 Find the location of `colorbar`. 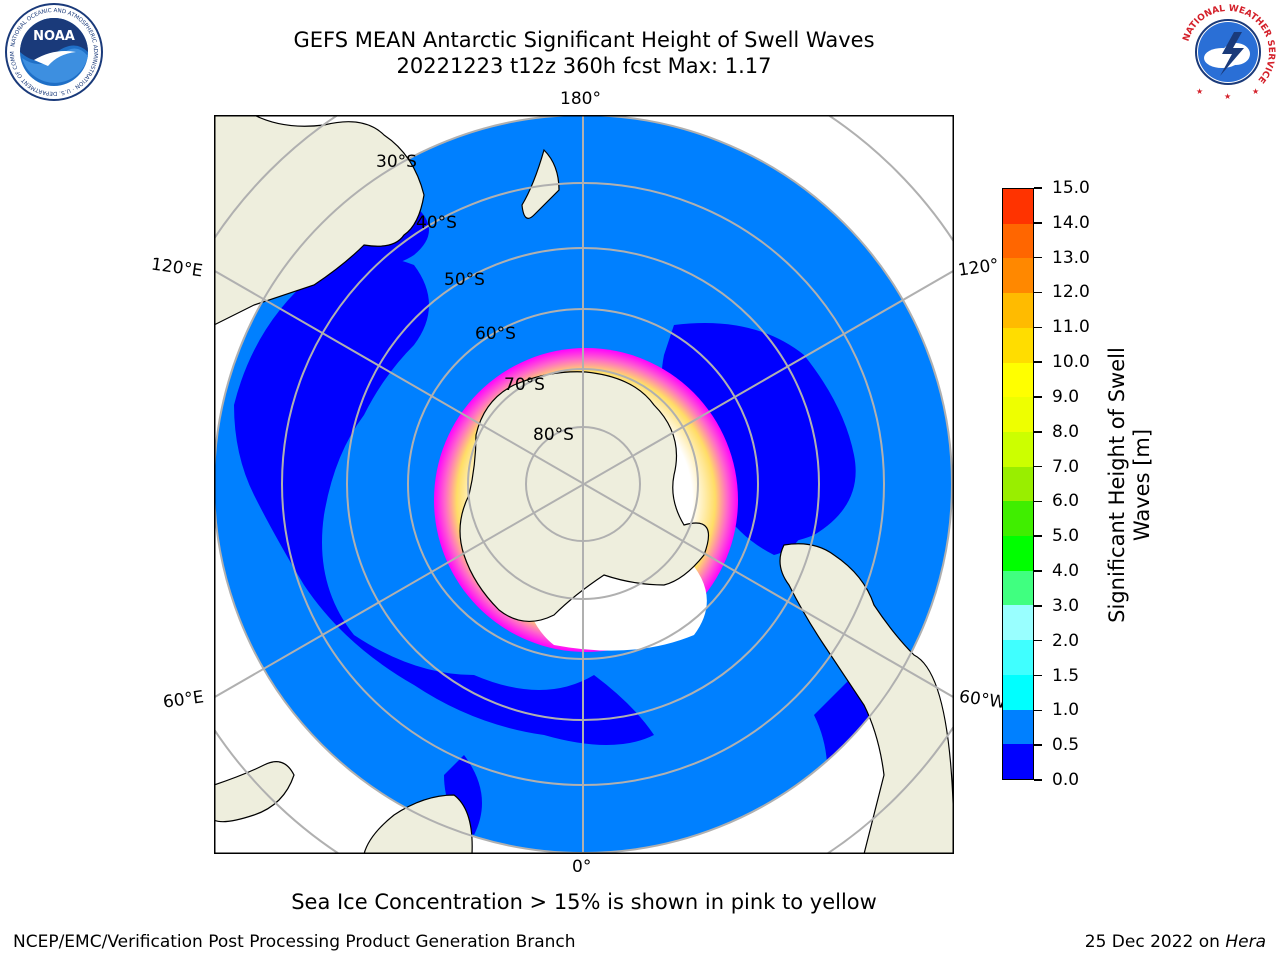

colorbar is located at coordinates (1018, 484).